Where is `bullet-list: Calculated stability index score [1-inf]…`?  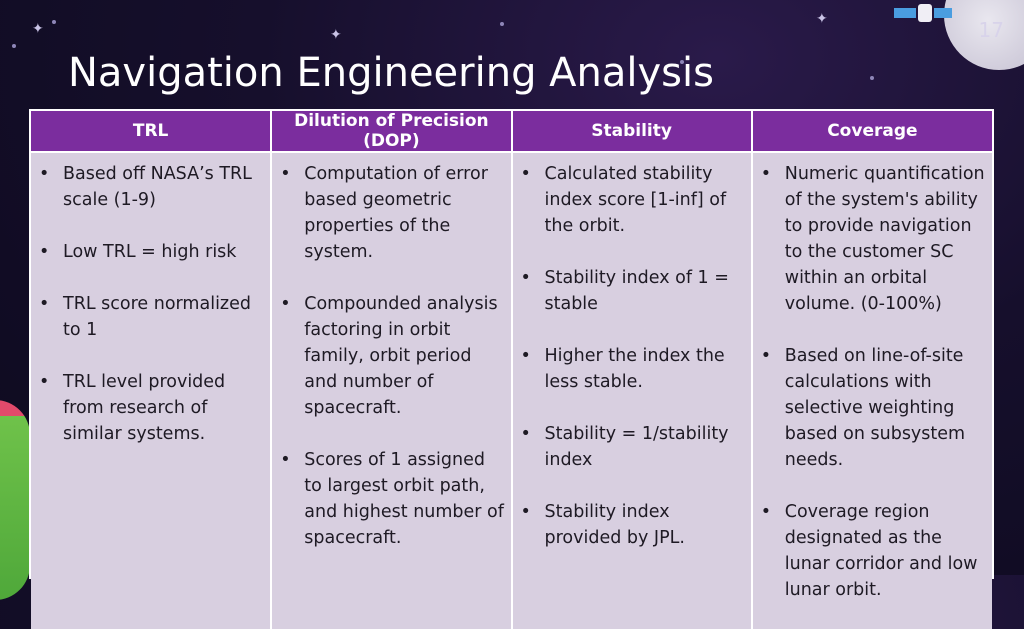 bullet-list: Calculated stability index score [1-inf]… is located at coordinates (632, 356).